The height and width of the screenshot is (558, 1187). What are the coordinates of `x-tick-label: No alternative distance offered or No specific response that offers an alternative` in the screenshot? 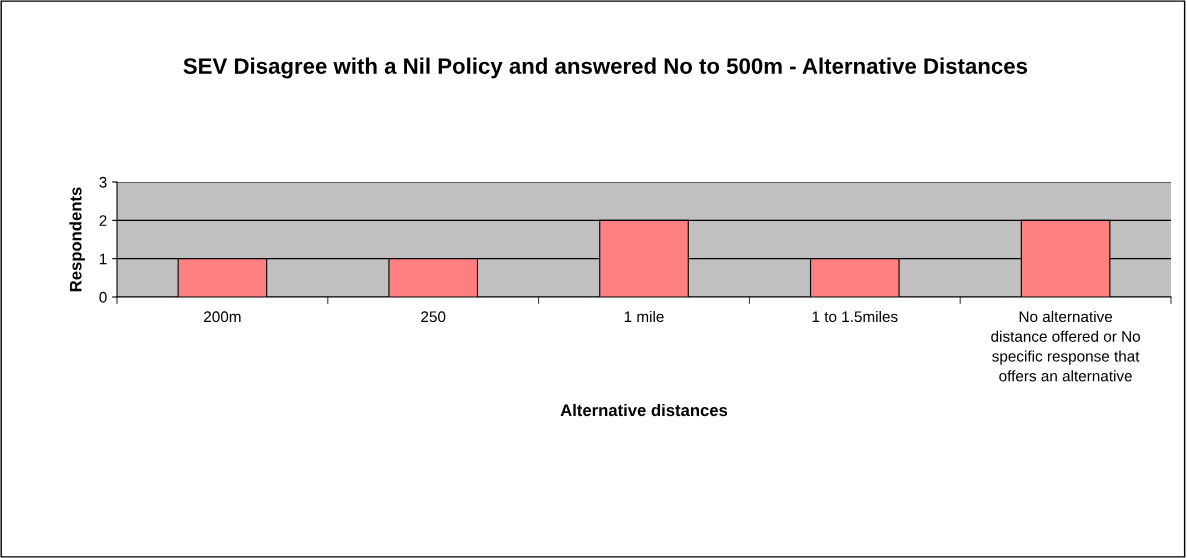 It's located at (1065, 346).